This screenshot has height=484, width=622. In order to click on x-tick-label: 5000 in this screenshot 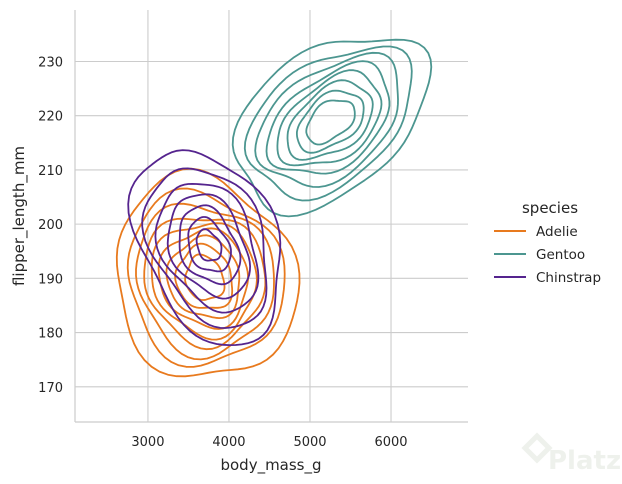, I will do `click(309, 442)`.